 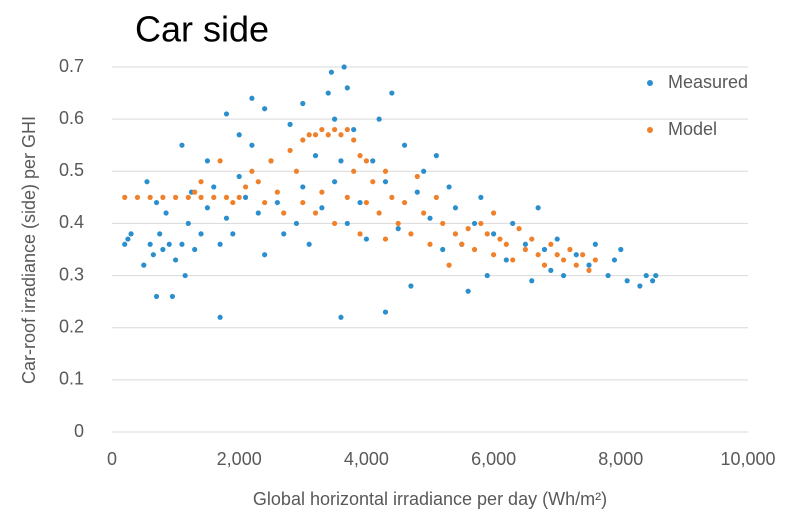 What do you see at coordinates (71, 66) in the screenshot?
I see `y-tick-label: 0.7` at bounding box center [71, 66].